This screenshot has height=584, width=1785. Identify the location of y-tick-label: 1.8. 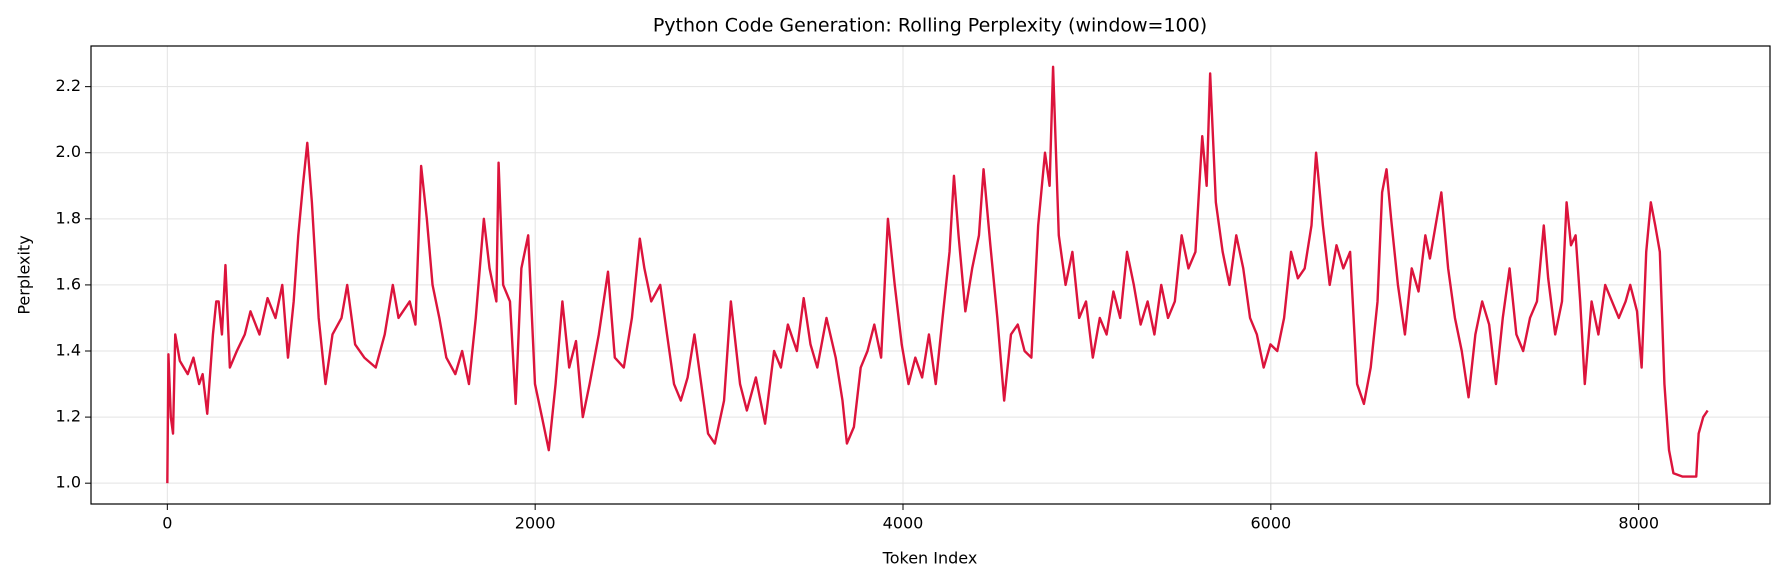
(68, 217).